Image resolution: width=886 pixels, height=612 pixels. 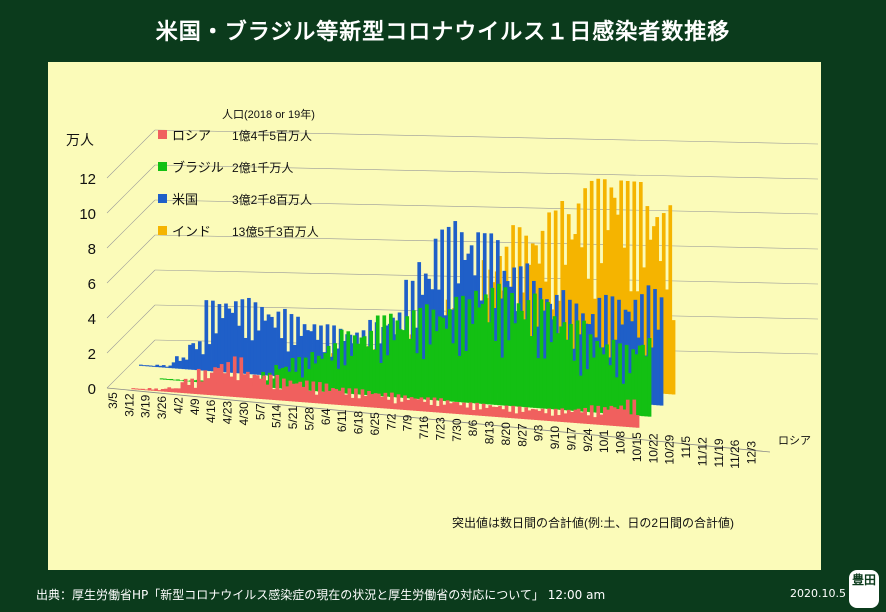 What do you see at coordinates (92, 389) in the screenshot?
I see `y-tick-label: 0` at bounding box center [92, 389].